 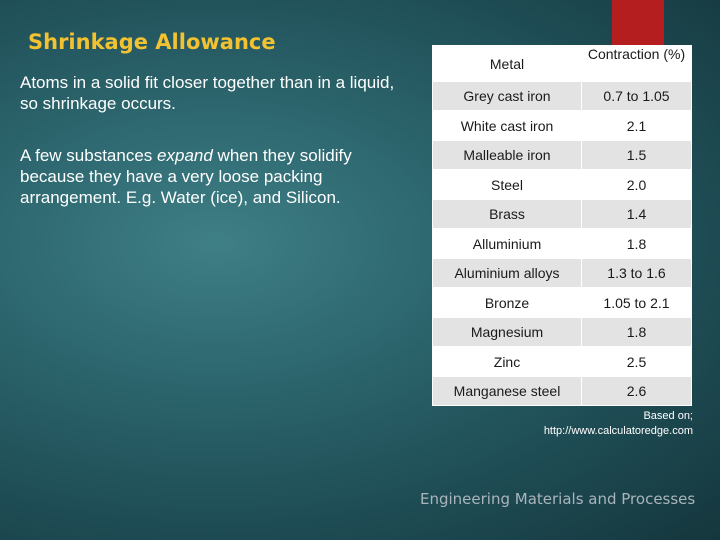 What do you see at coordinates (507, 125) in the screenshot?
I see `metal-cell: White cast iron` at bounding box center [507, 125].